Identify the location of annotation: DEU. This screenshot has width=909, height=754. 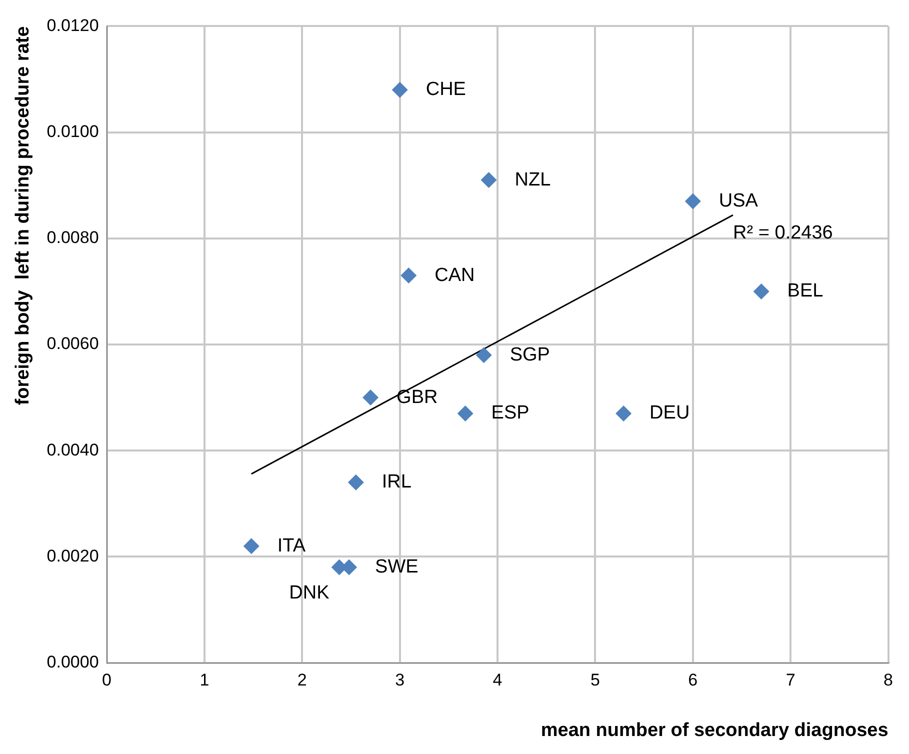
(670, 413).